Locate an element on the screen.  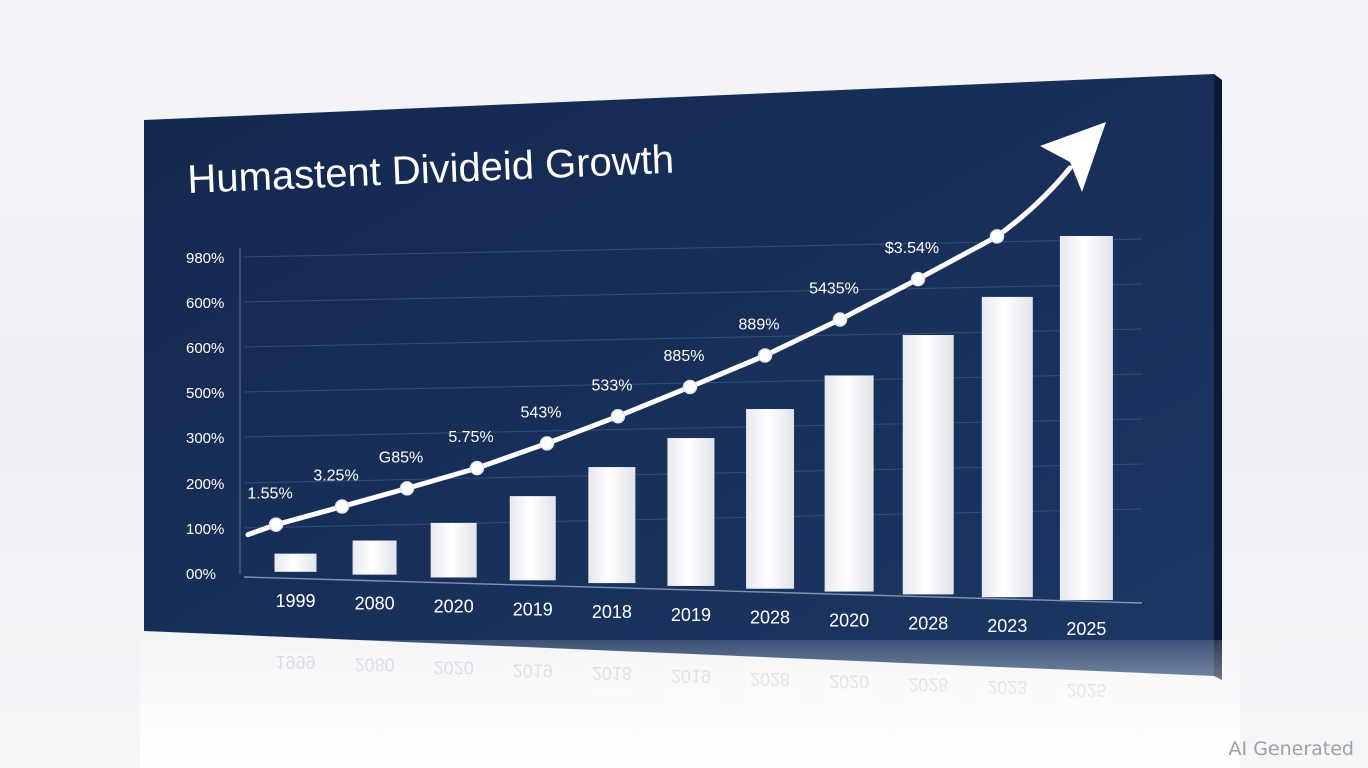
point-label: G85% is located at coordinates (401, 457).